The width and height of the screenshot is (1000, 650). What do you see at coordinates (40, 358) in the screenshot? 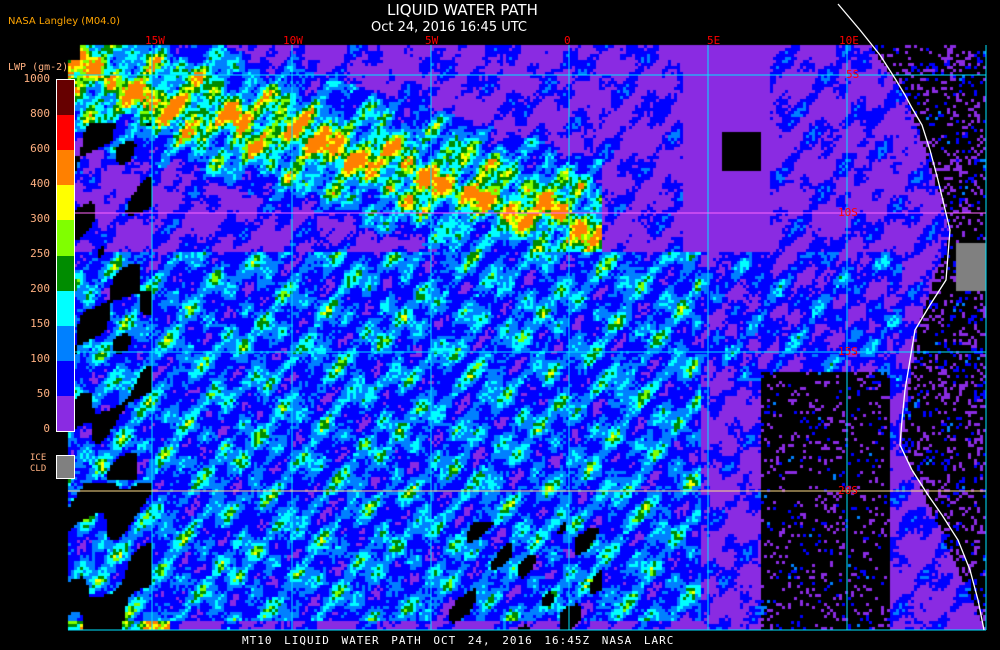
I see `legend-tick: 100` at bounding box center [40, 358].